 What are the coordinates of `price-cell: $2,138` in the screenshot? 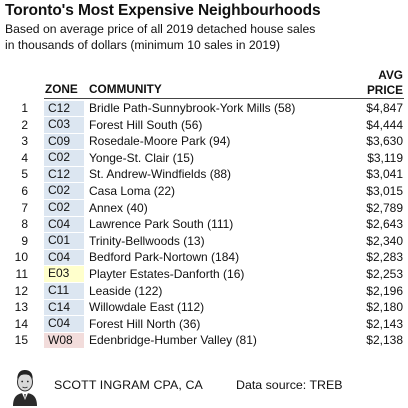 It's located at (384, 340).